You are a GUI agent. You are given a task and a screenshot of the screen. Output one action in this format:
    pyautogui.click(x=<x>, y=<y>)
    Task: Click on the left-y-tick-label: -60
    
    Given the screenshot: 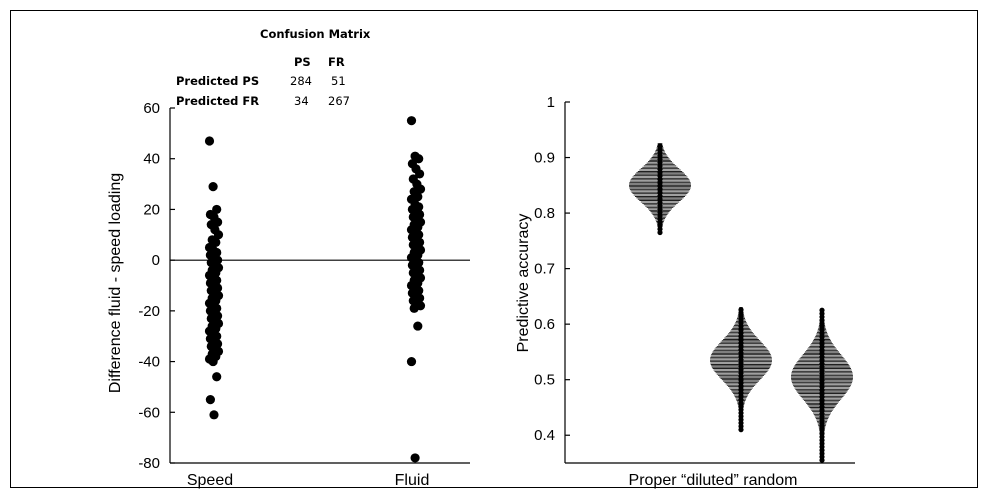 What is the action you would take?
    pyautogui.click(x=149, y=412)
    